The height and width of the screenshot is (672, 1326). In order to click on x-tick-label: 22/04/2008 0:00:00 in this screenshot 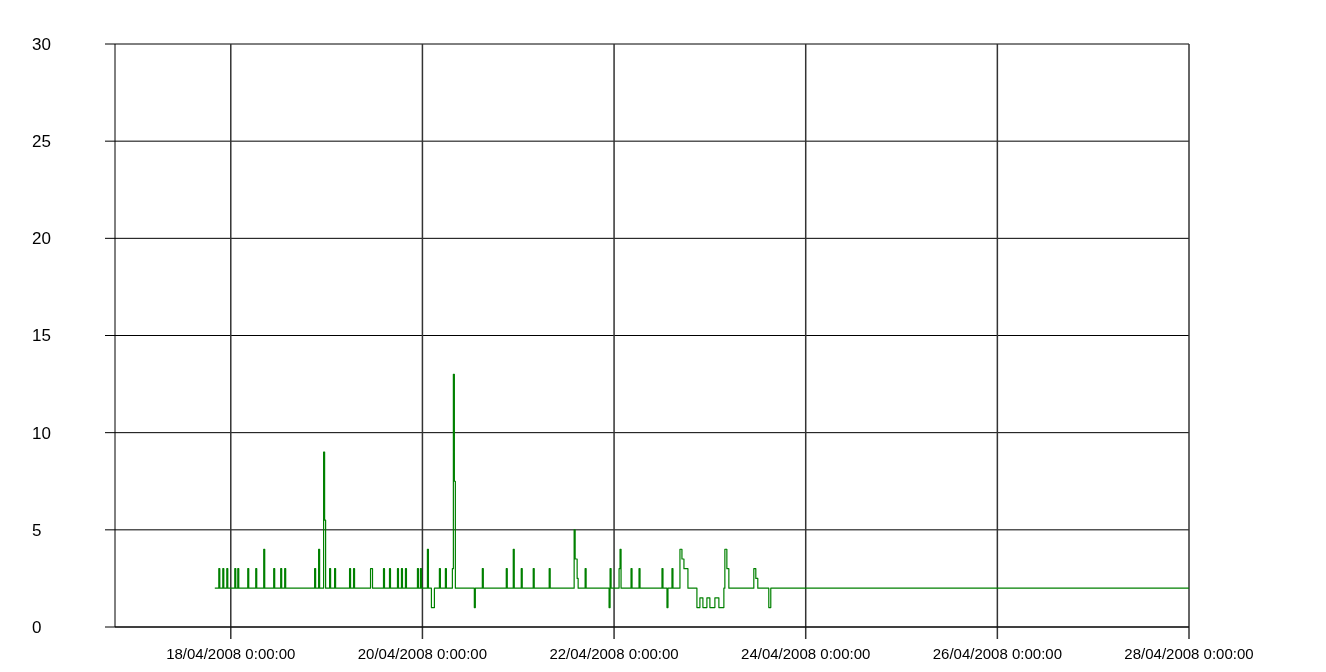, I will do `click(614, 653)`.